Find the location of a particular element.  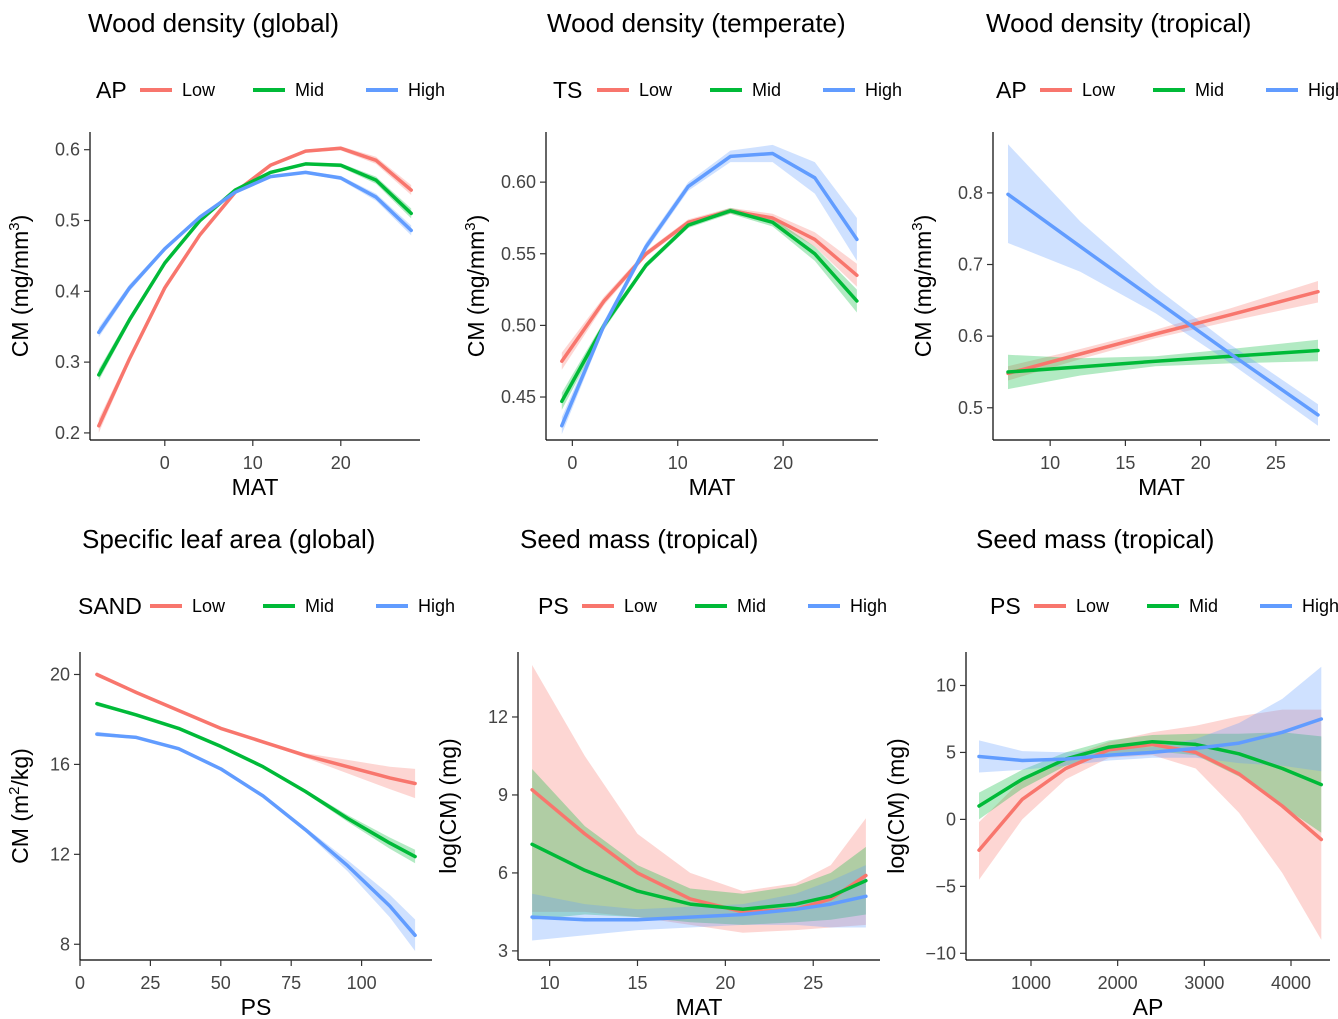

y-tick-label: 0.7 is located at coordinates (970, 265).